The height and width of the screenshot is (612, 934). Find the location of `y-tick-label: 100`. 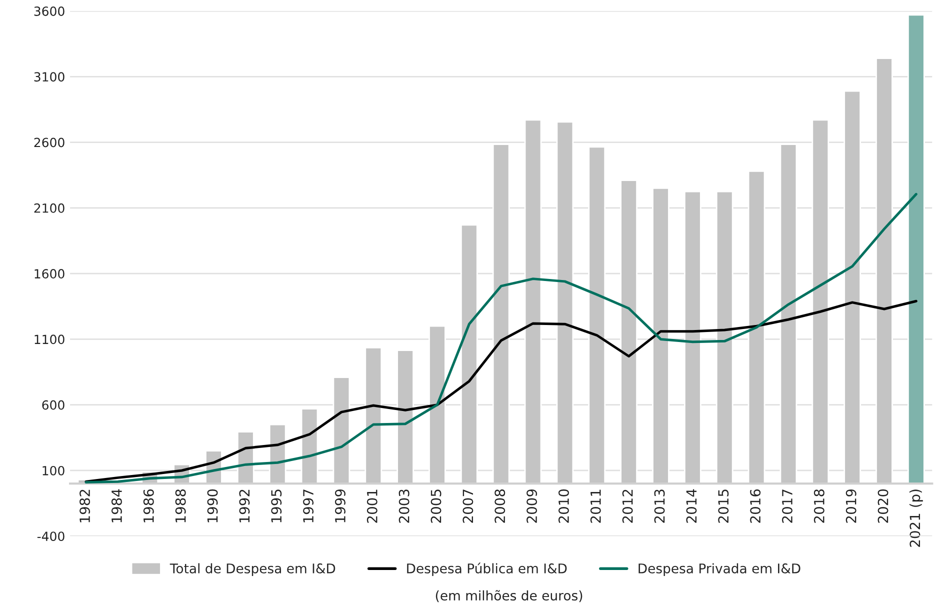

y-tick-label: 100 is located at coordinates (53, 471).